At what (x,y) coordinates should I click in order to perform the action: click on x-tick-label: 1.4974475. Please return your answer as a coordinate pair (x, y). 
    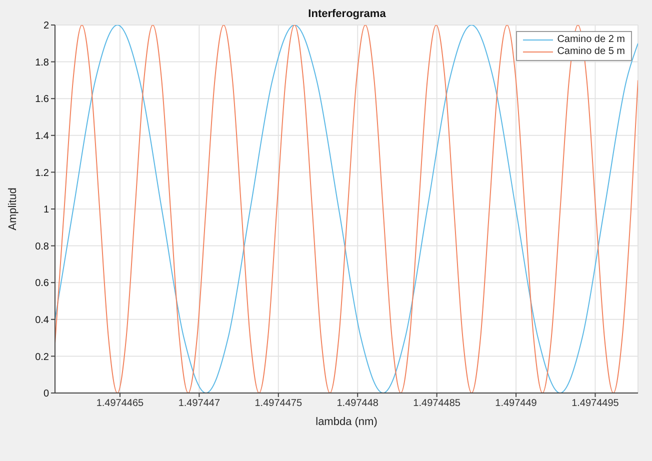
    Looking at the image, I should click on (278, 404).